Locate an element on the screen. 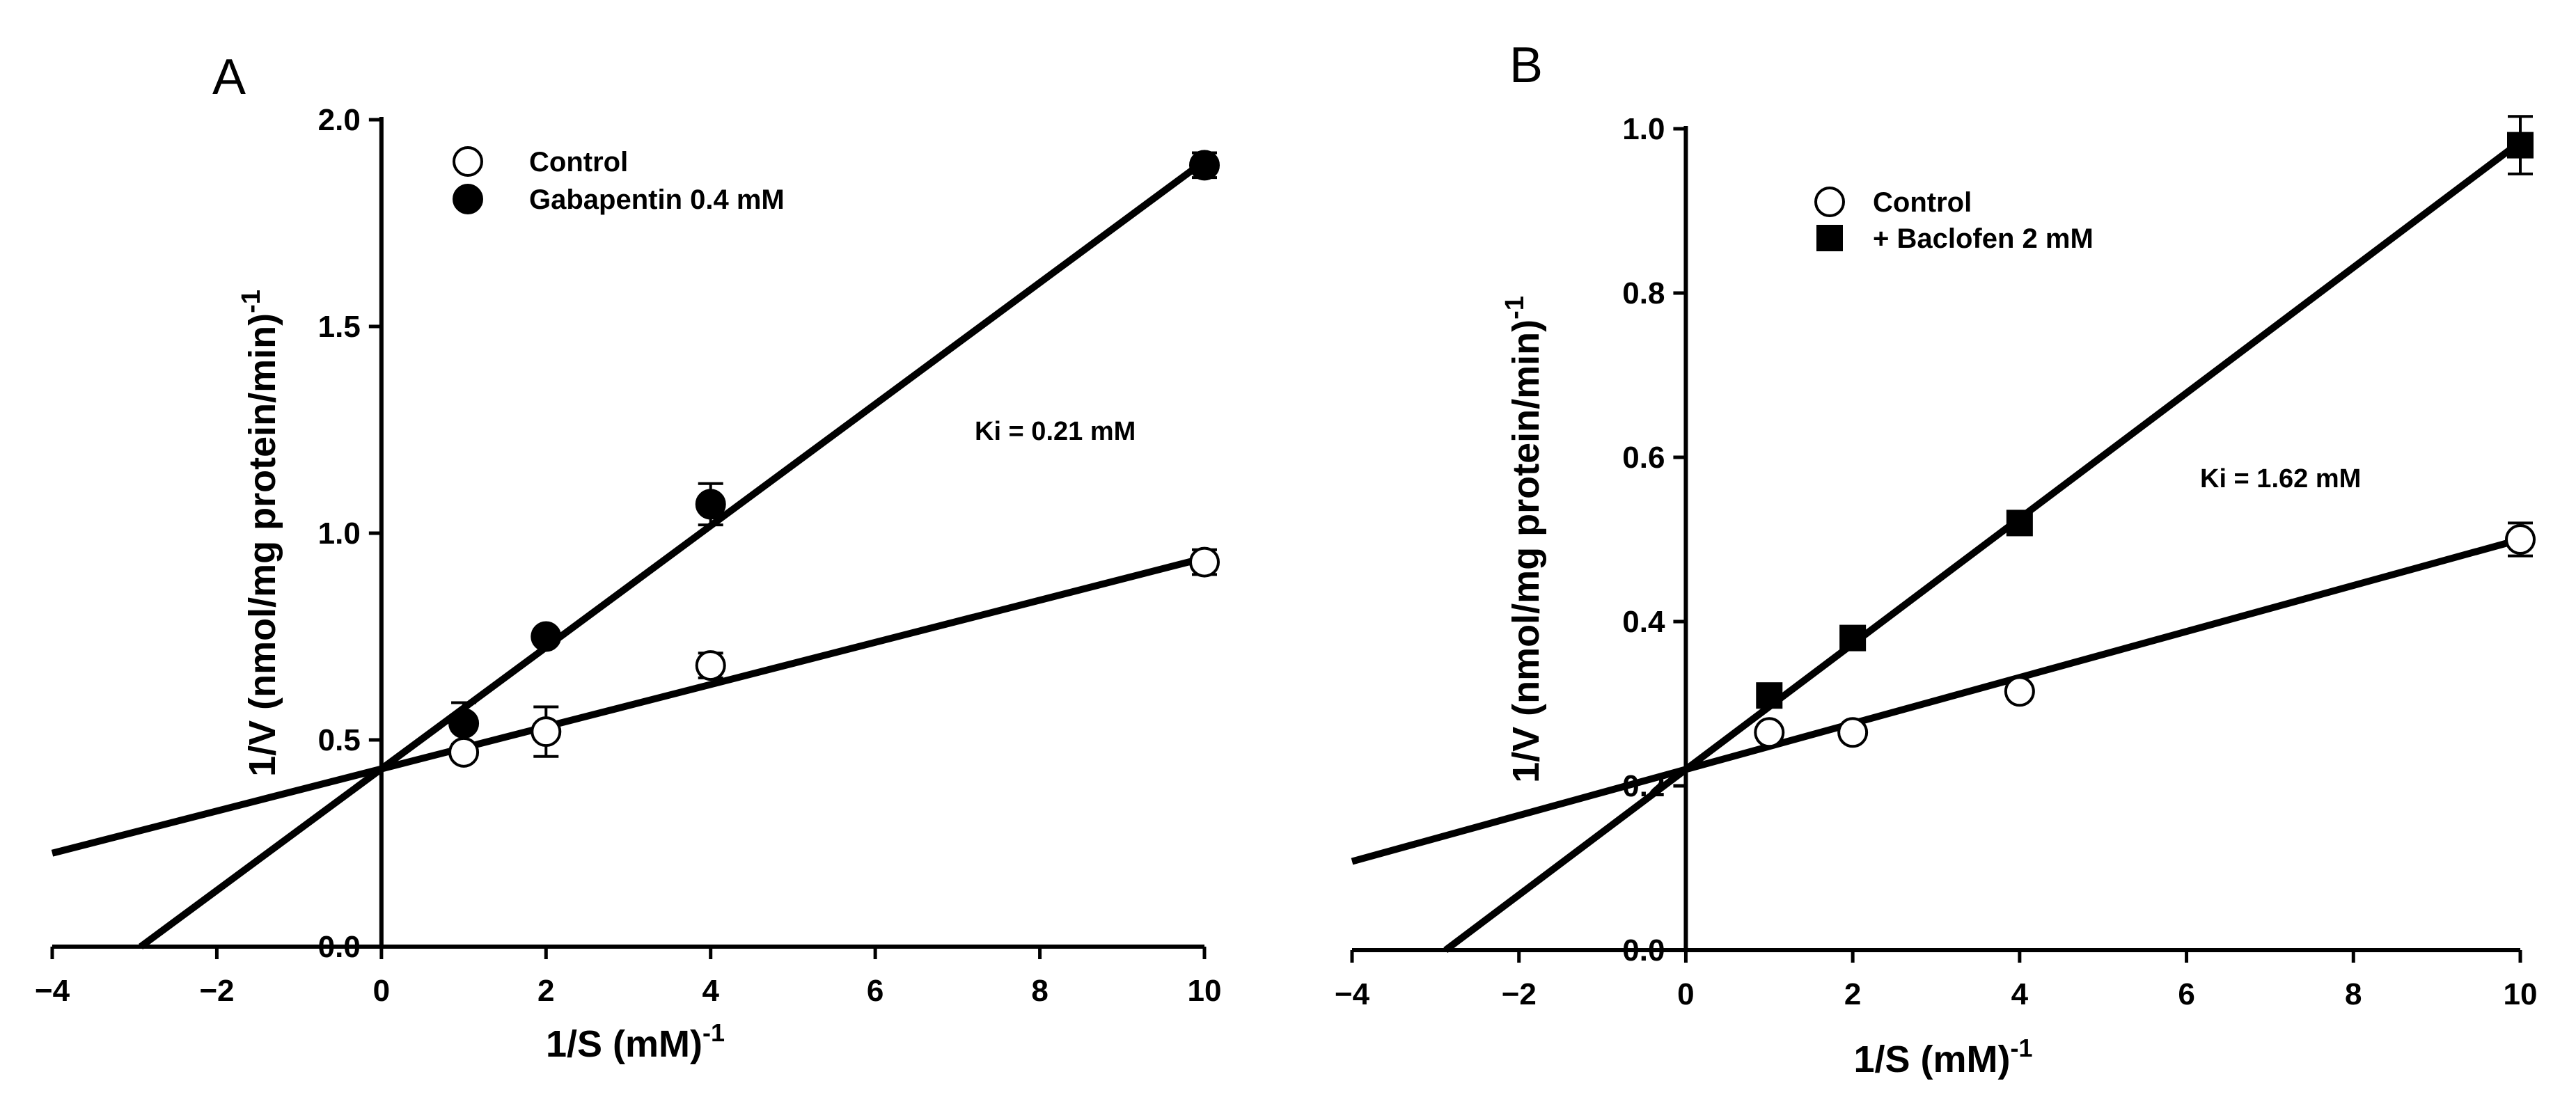 Image resolution: width=2576 pixels, height=1113 pixels. y-tick-label: 0.6 is located at coordinates (1643, 458).